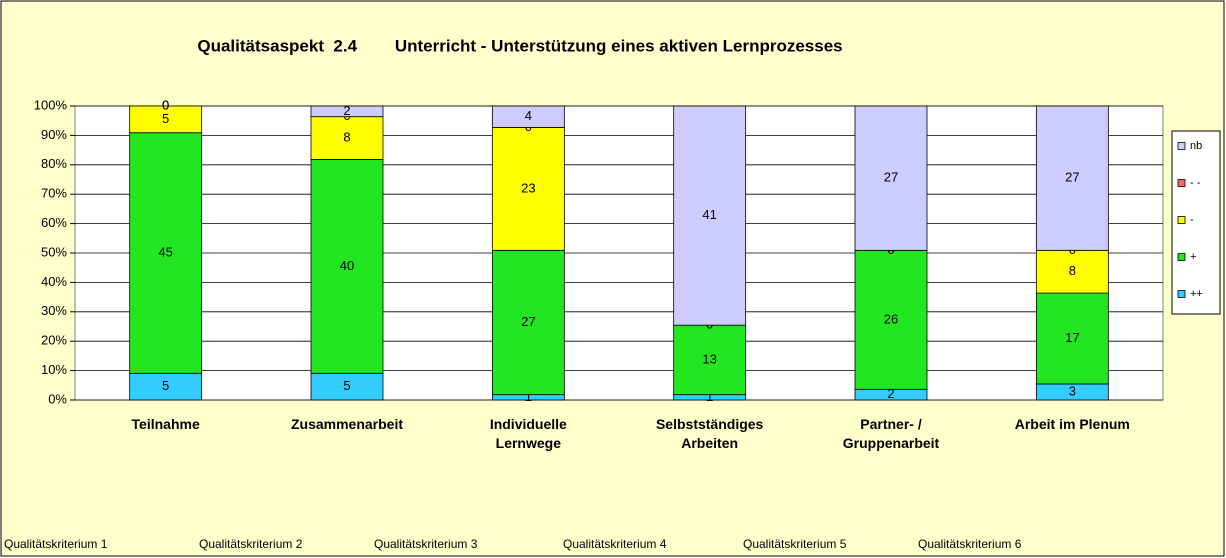 The width and height of the screenshot is (1226, 558). What do you see at coordinates (528, 433) in the screenshot?
I see `x-tick-label: Individuelle Lernwege` at bounding box center [528, 433].